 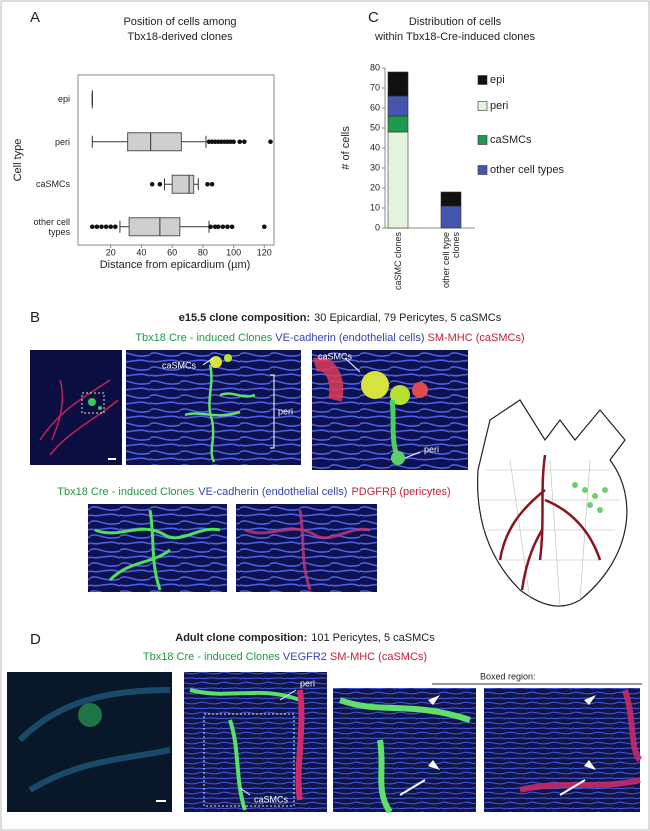 What do you see at coordinates (475, 338) in the screenshot?
I see `legend-red: SM-MHC (caSMCs)` at bounding box center [475, 338].